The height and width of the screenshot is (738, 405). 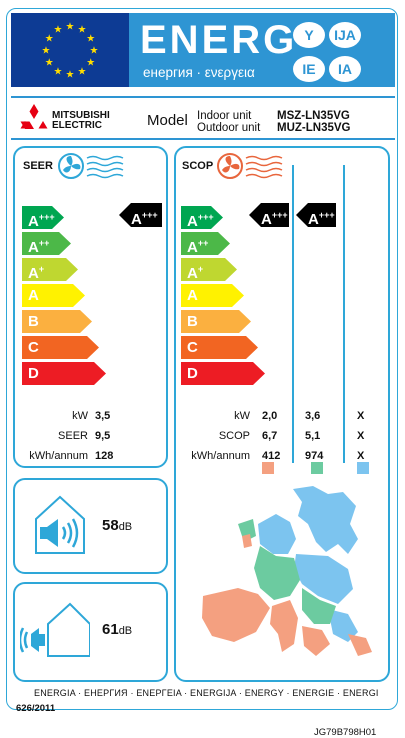 I want to click on scop-class-label: A++, so click(x=198, y=247).